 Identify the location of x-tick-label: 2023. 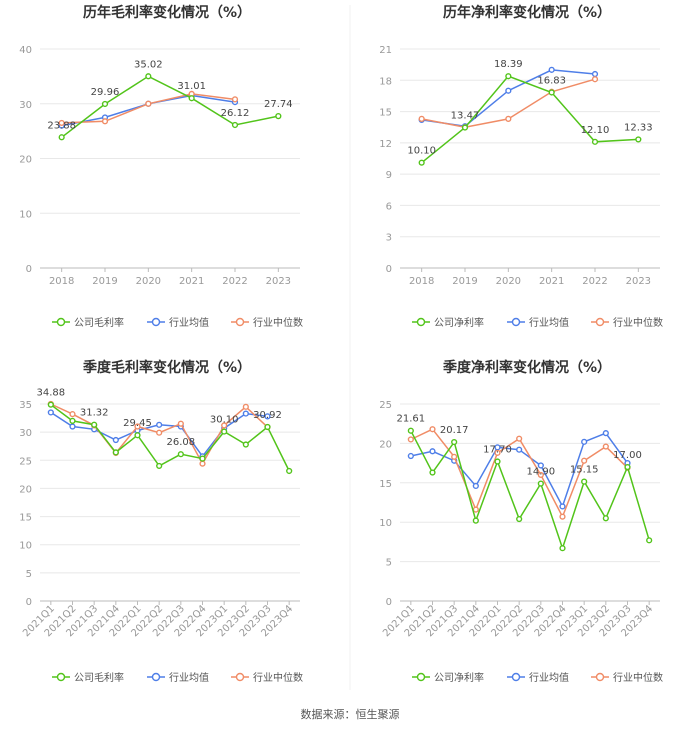
(638, 281).